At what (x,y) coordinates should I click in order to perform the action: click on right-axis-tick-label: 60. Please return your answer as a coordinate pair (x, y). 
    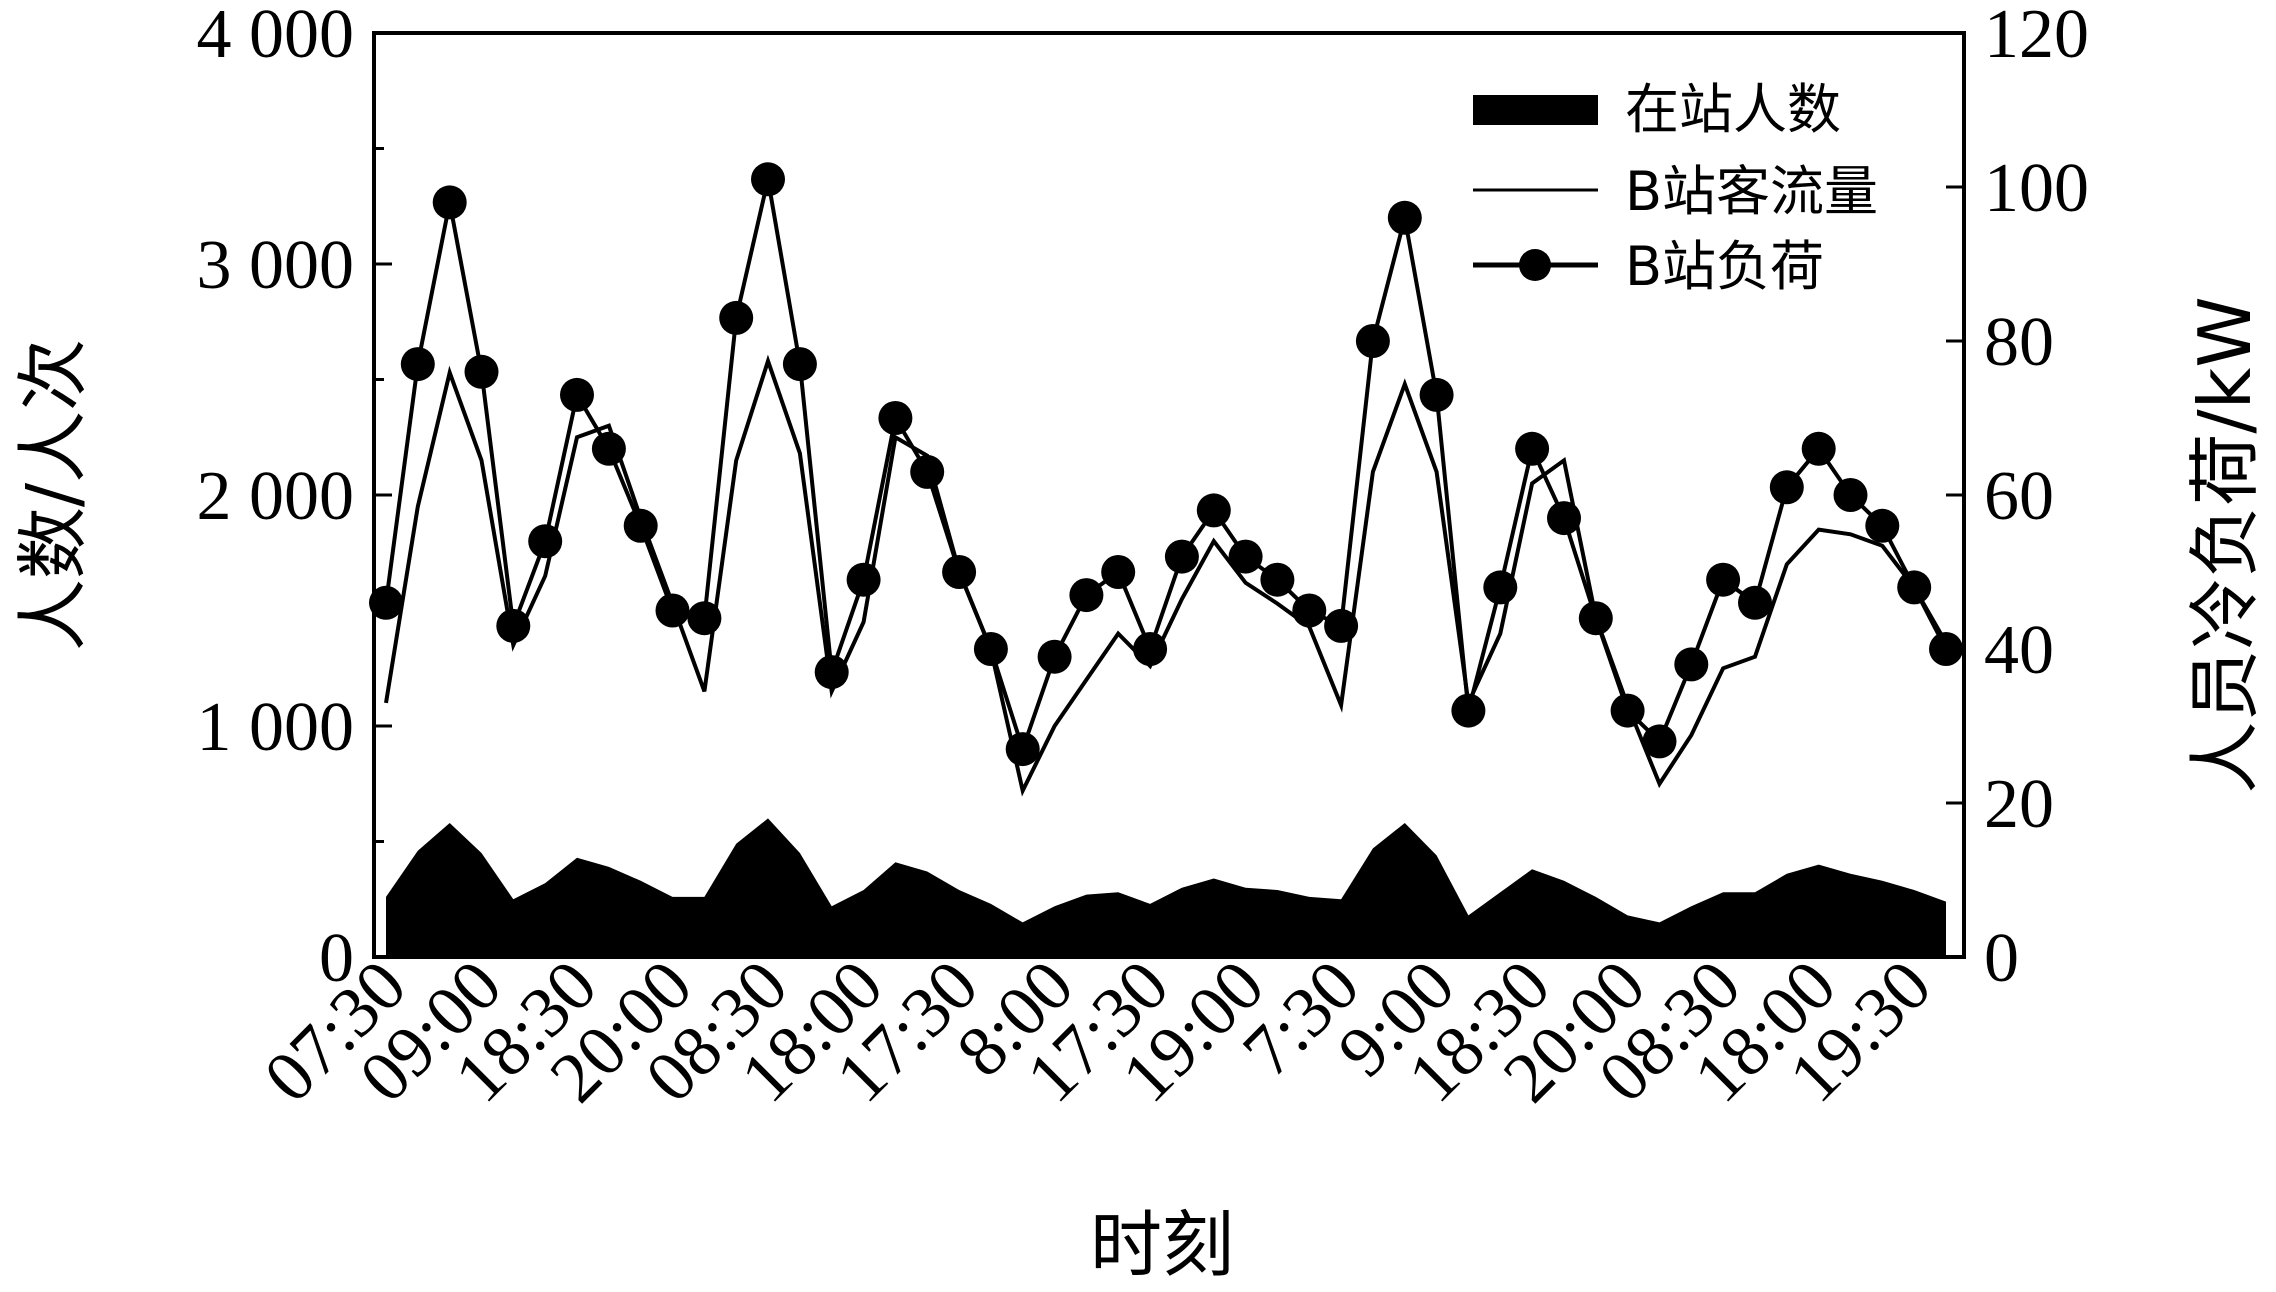
    Looking at the image, I should click on (2019, 496).